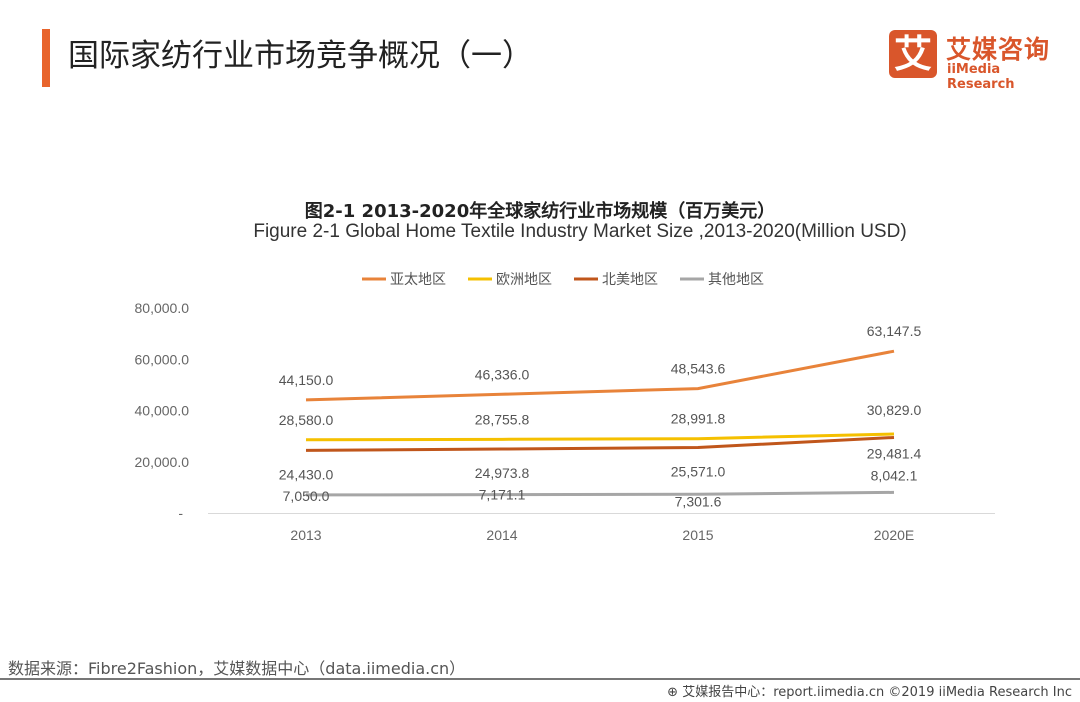 Image resolution: width=1080 pixels, height=702 pixels. Describe the element at coordinates (502, 495) in the screenshot. I see `data-label: 7,171.1` at that location.